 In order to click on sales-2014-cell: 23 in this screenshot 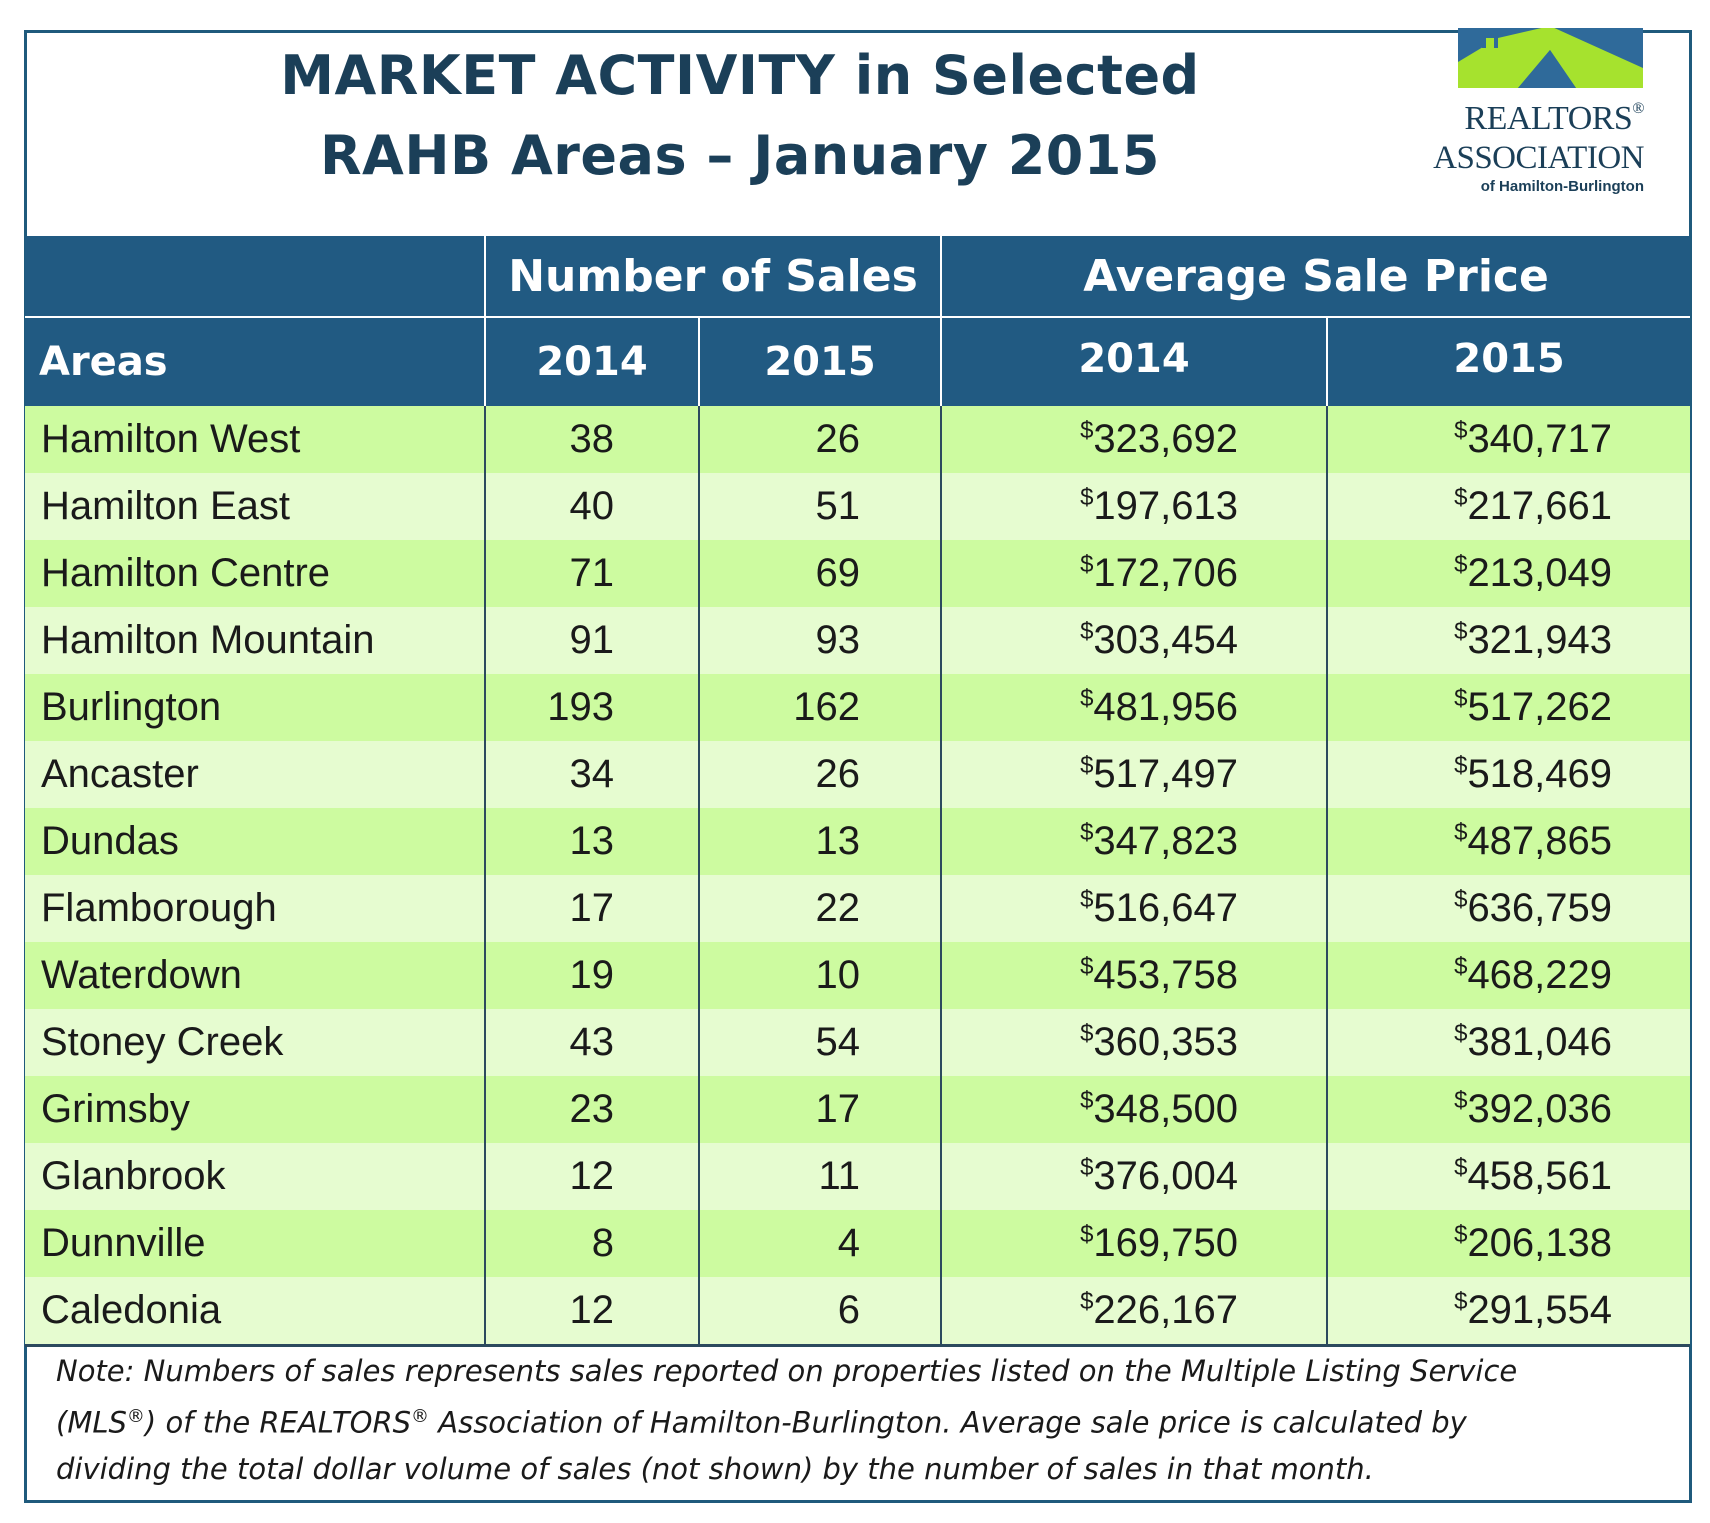, I will do `click(591, 1109)`.